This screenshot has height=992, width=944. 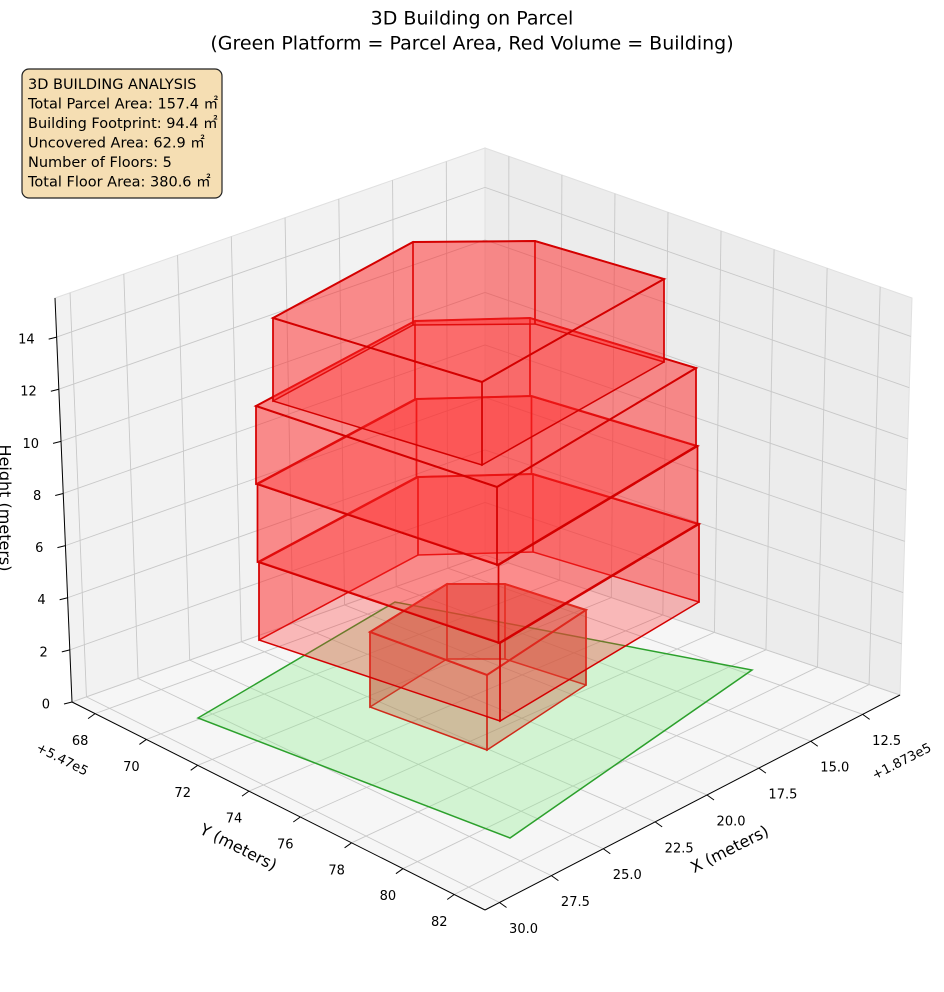 What do you see at coordinates (388, 896) in the screenshot?
I see `y-tick-label: 80` at bounding box center [388, 896].